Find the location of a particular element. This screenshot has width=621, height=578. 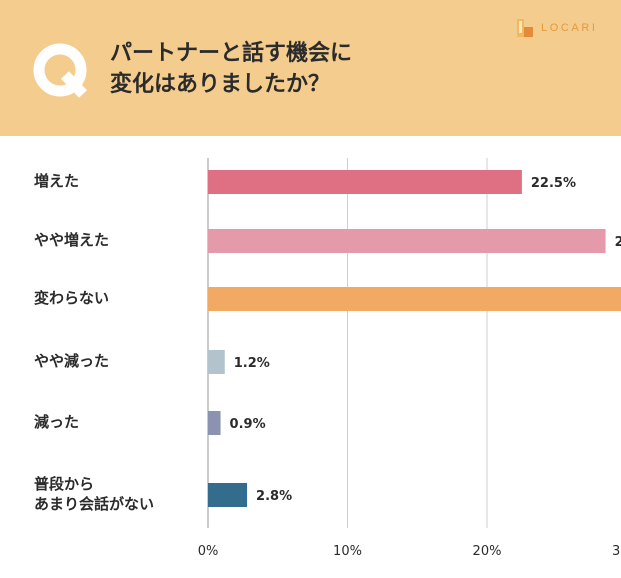

category-label: 増えた is located at coordinates (57, 181).